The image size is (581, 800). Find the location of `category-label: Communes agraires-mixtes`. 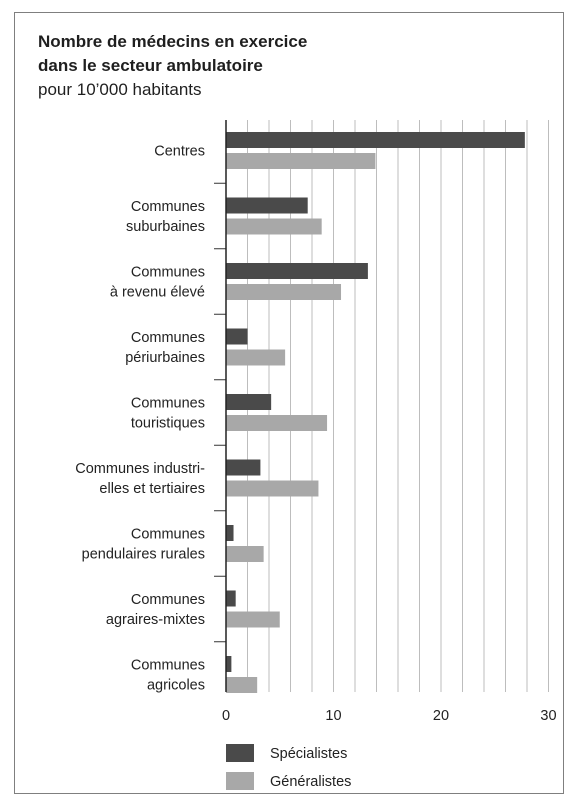

category-label: Communes agraires-mixtes is located at coordinates (155, 610).